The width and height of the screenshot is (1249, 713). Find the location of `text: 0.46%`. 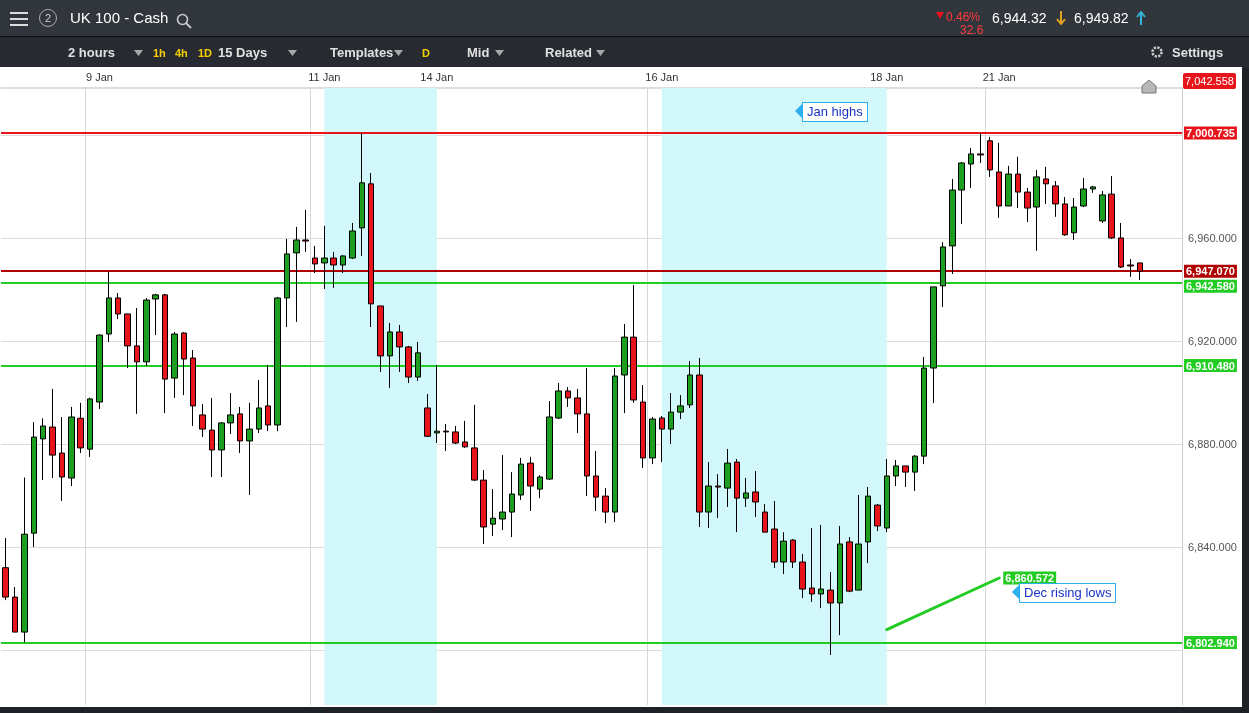

text: 0.46% is located at coordinates (963, 17).